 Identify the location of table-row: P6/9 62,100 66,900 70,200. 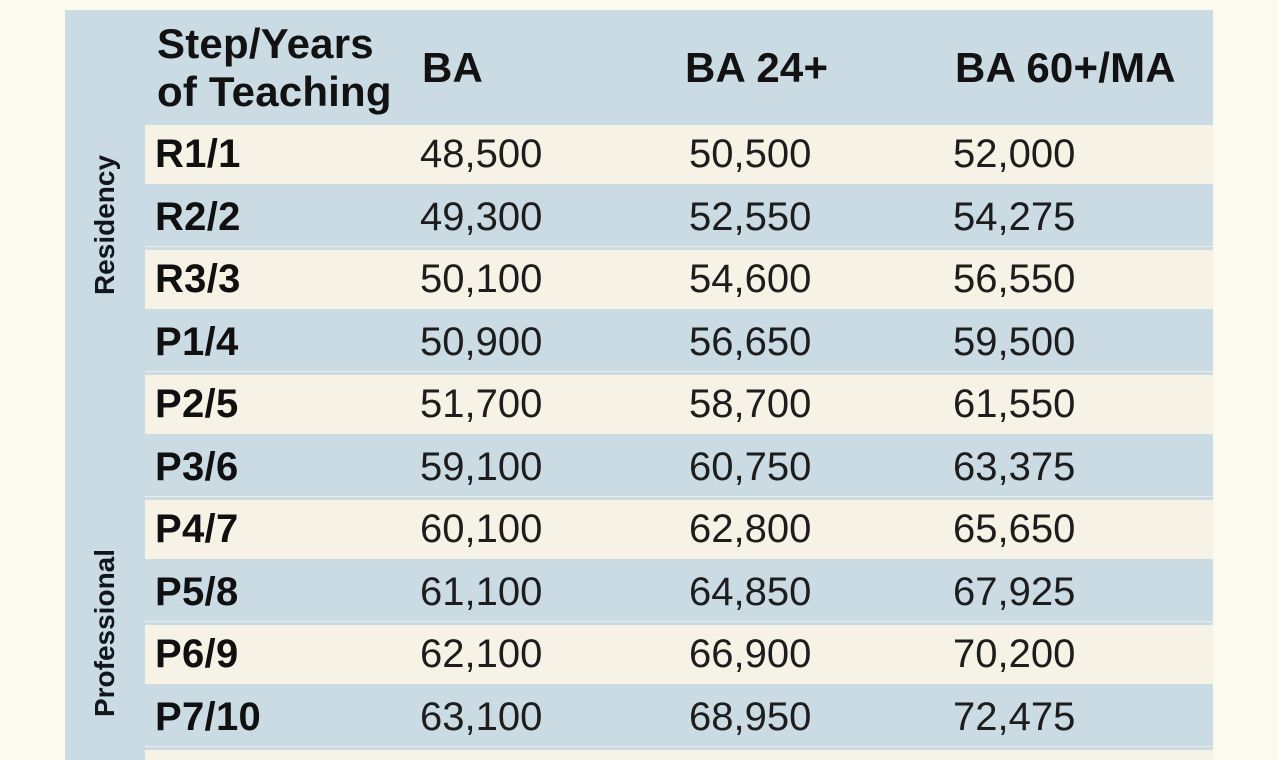
(679, 654).